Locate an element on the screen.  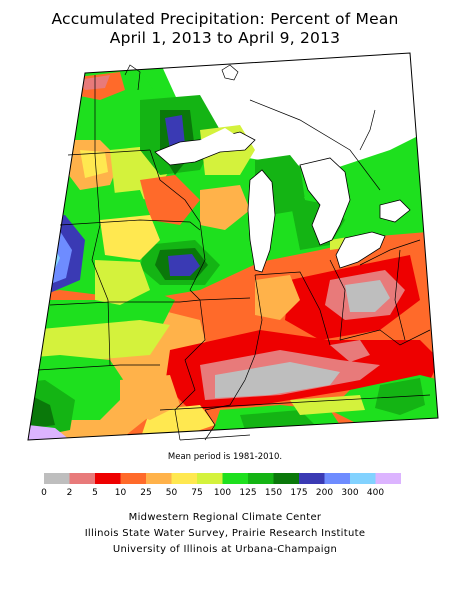
legend-label: 25 is located at coordinates (146, 493).